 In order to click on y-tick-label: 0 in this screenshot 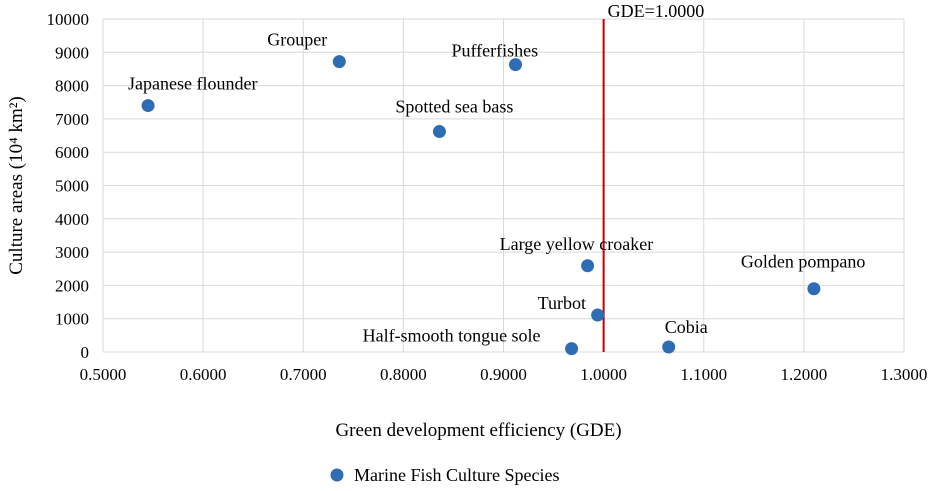, I will do `click(85, 352)`.